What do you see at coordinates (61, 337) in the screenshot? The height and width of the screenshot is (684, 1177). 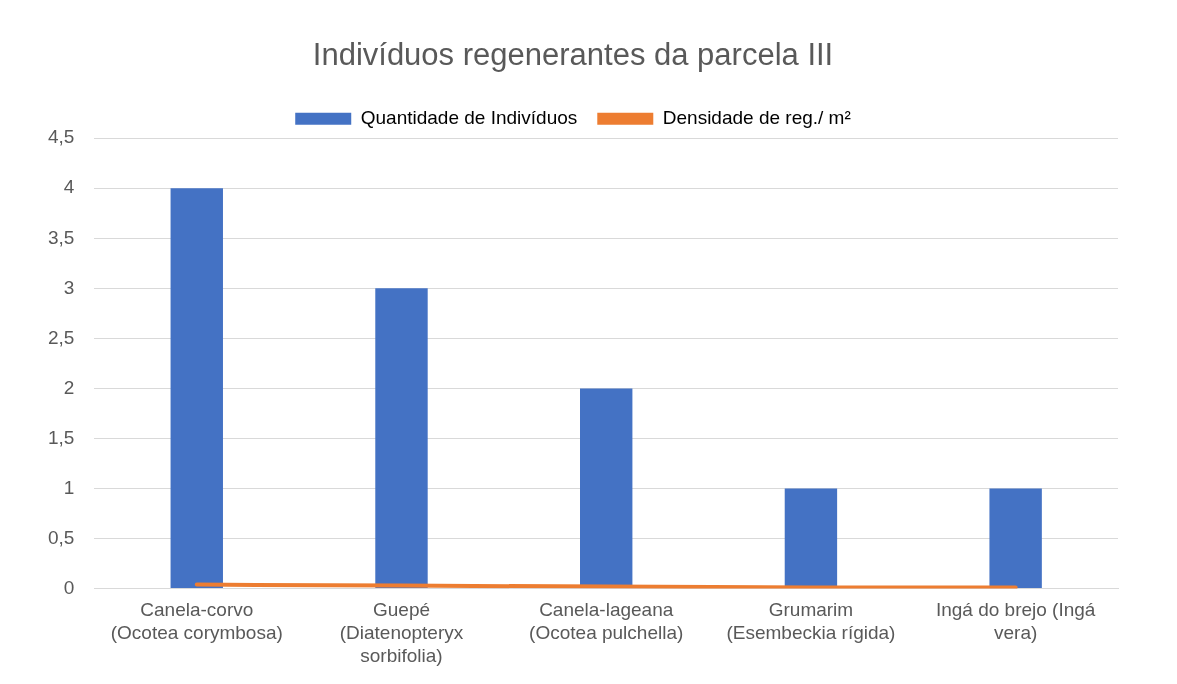 I see `y-tick-label: 2,5` at bounding box center [61, 337].